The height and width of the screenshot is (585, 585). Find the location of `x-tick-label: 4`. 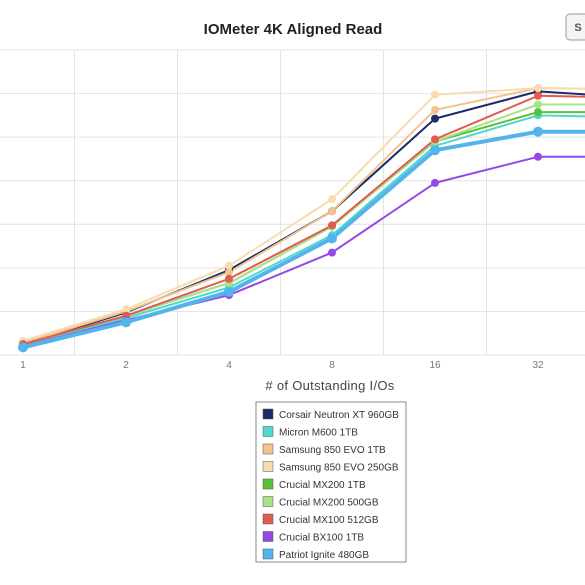

x-tick-label: 4 is located at coordinates (229, 365).